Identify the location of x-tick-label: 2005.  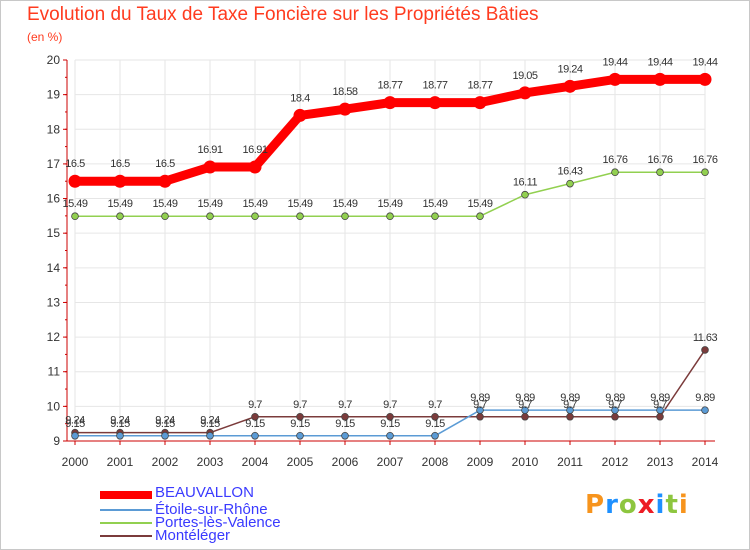
(300, 462).